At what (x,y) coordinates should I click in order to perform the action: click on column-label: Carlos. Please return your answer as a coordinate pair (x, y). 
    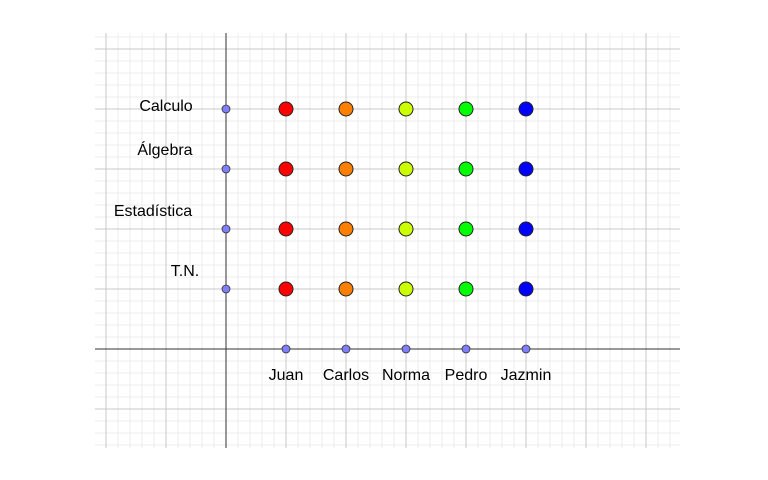
    Looking at the image, I should click on (346, 375).